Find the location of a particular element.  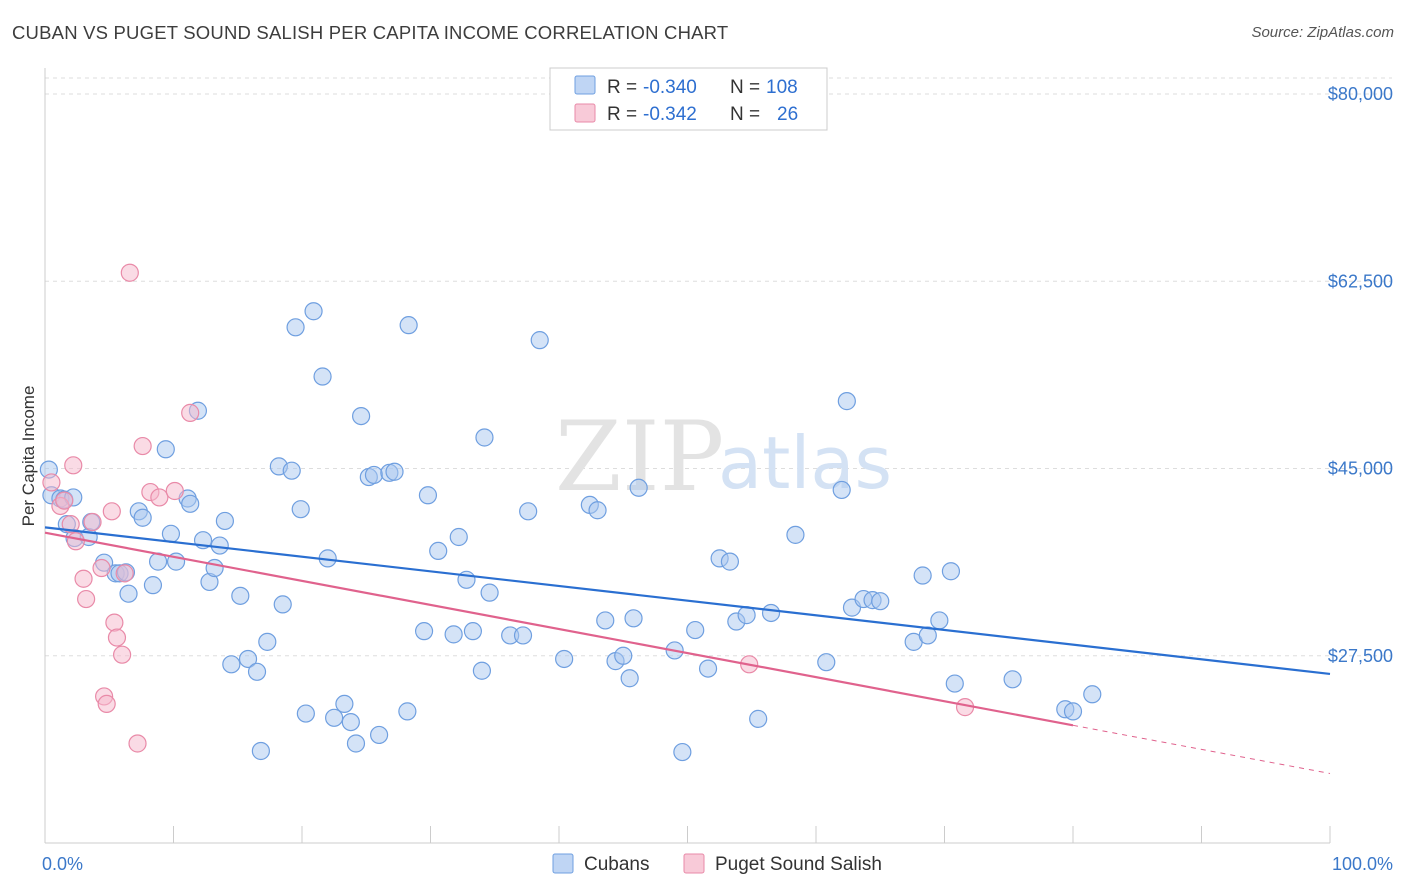

legend-r-label-salish: R = is located at coordinates (622, 114).